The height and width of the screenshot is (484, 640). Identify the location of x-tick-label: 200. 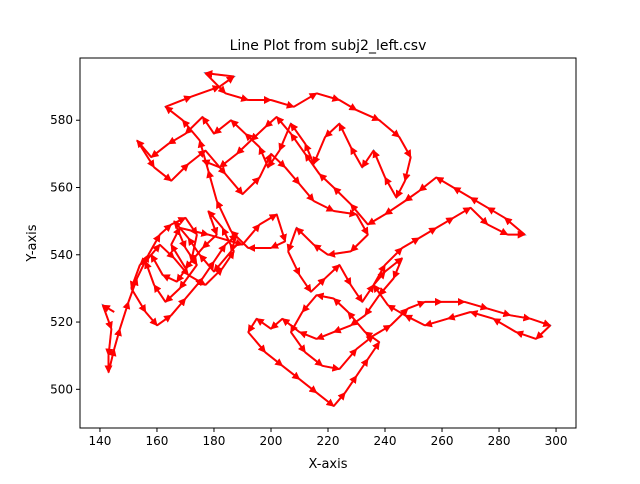
(271, 441).